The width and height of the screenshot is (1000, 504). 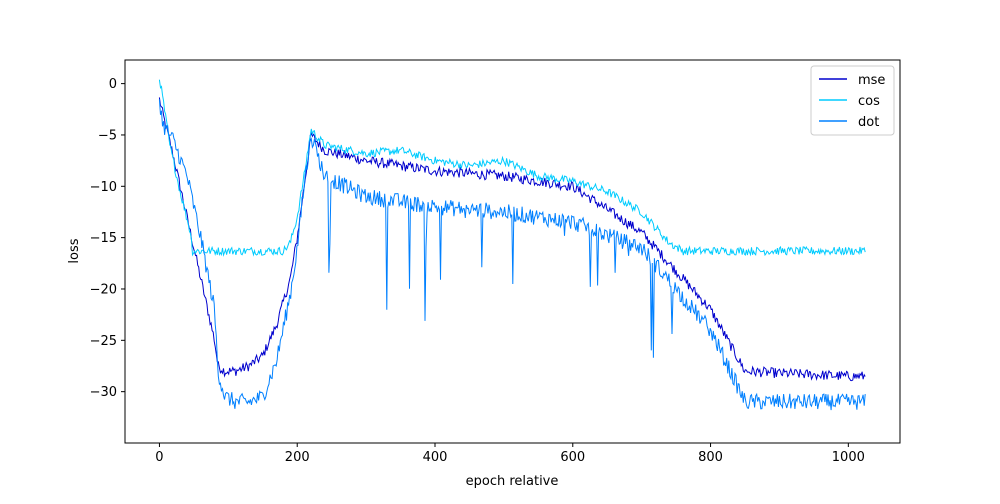 I want to click on x-tick-label: 400, so click(x=435, y=457).